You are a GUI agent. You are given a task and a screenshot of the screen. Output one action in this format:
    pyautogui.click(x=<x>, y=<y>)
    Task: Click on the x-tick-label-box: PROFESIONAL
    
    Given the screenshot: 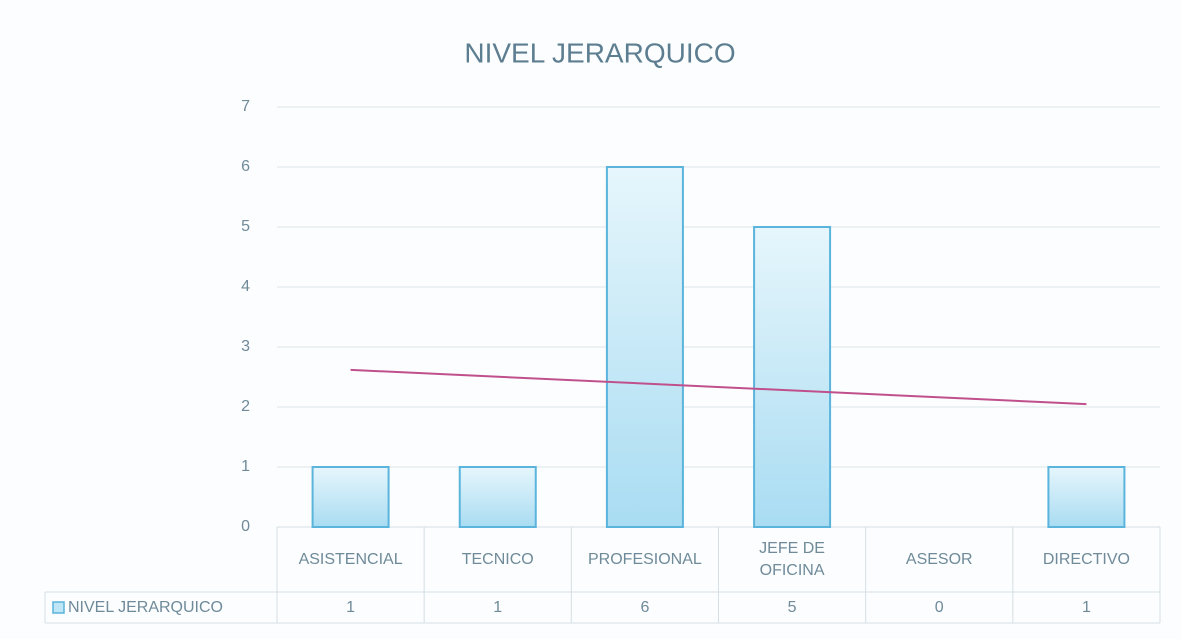 What is the action you would take?
    pyautogui.click(x=645, y=559)
    